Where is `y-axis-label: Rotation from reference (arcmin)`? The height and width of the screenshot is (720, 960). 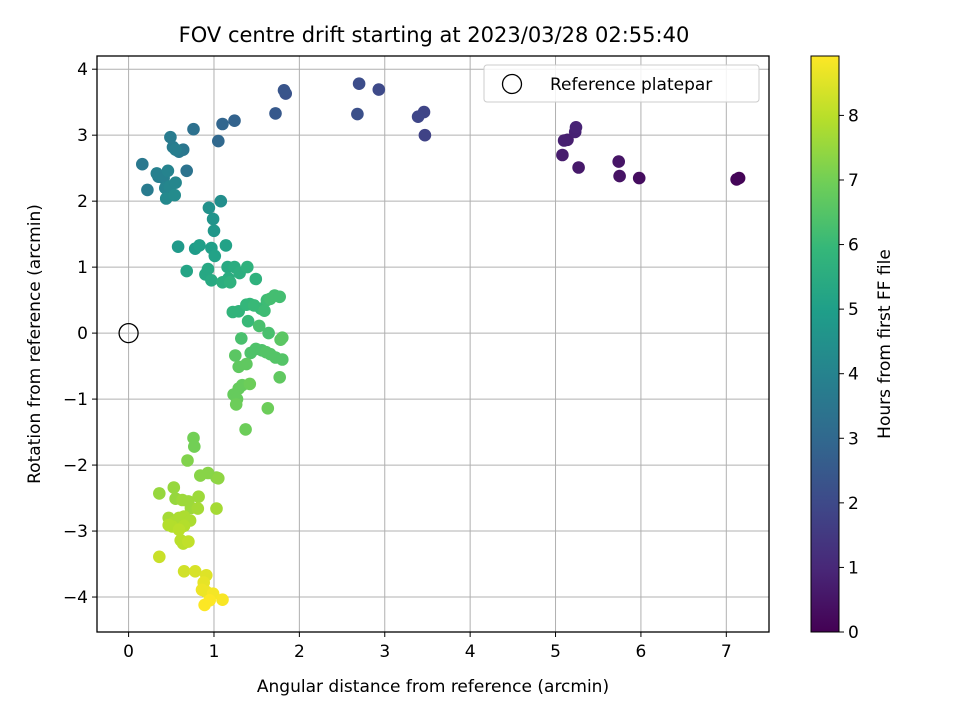 y-axis-label: Rotation from reference (arcmin) is located at coordinates (35, 344).